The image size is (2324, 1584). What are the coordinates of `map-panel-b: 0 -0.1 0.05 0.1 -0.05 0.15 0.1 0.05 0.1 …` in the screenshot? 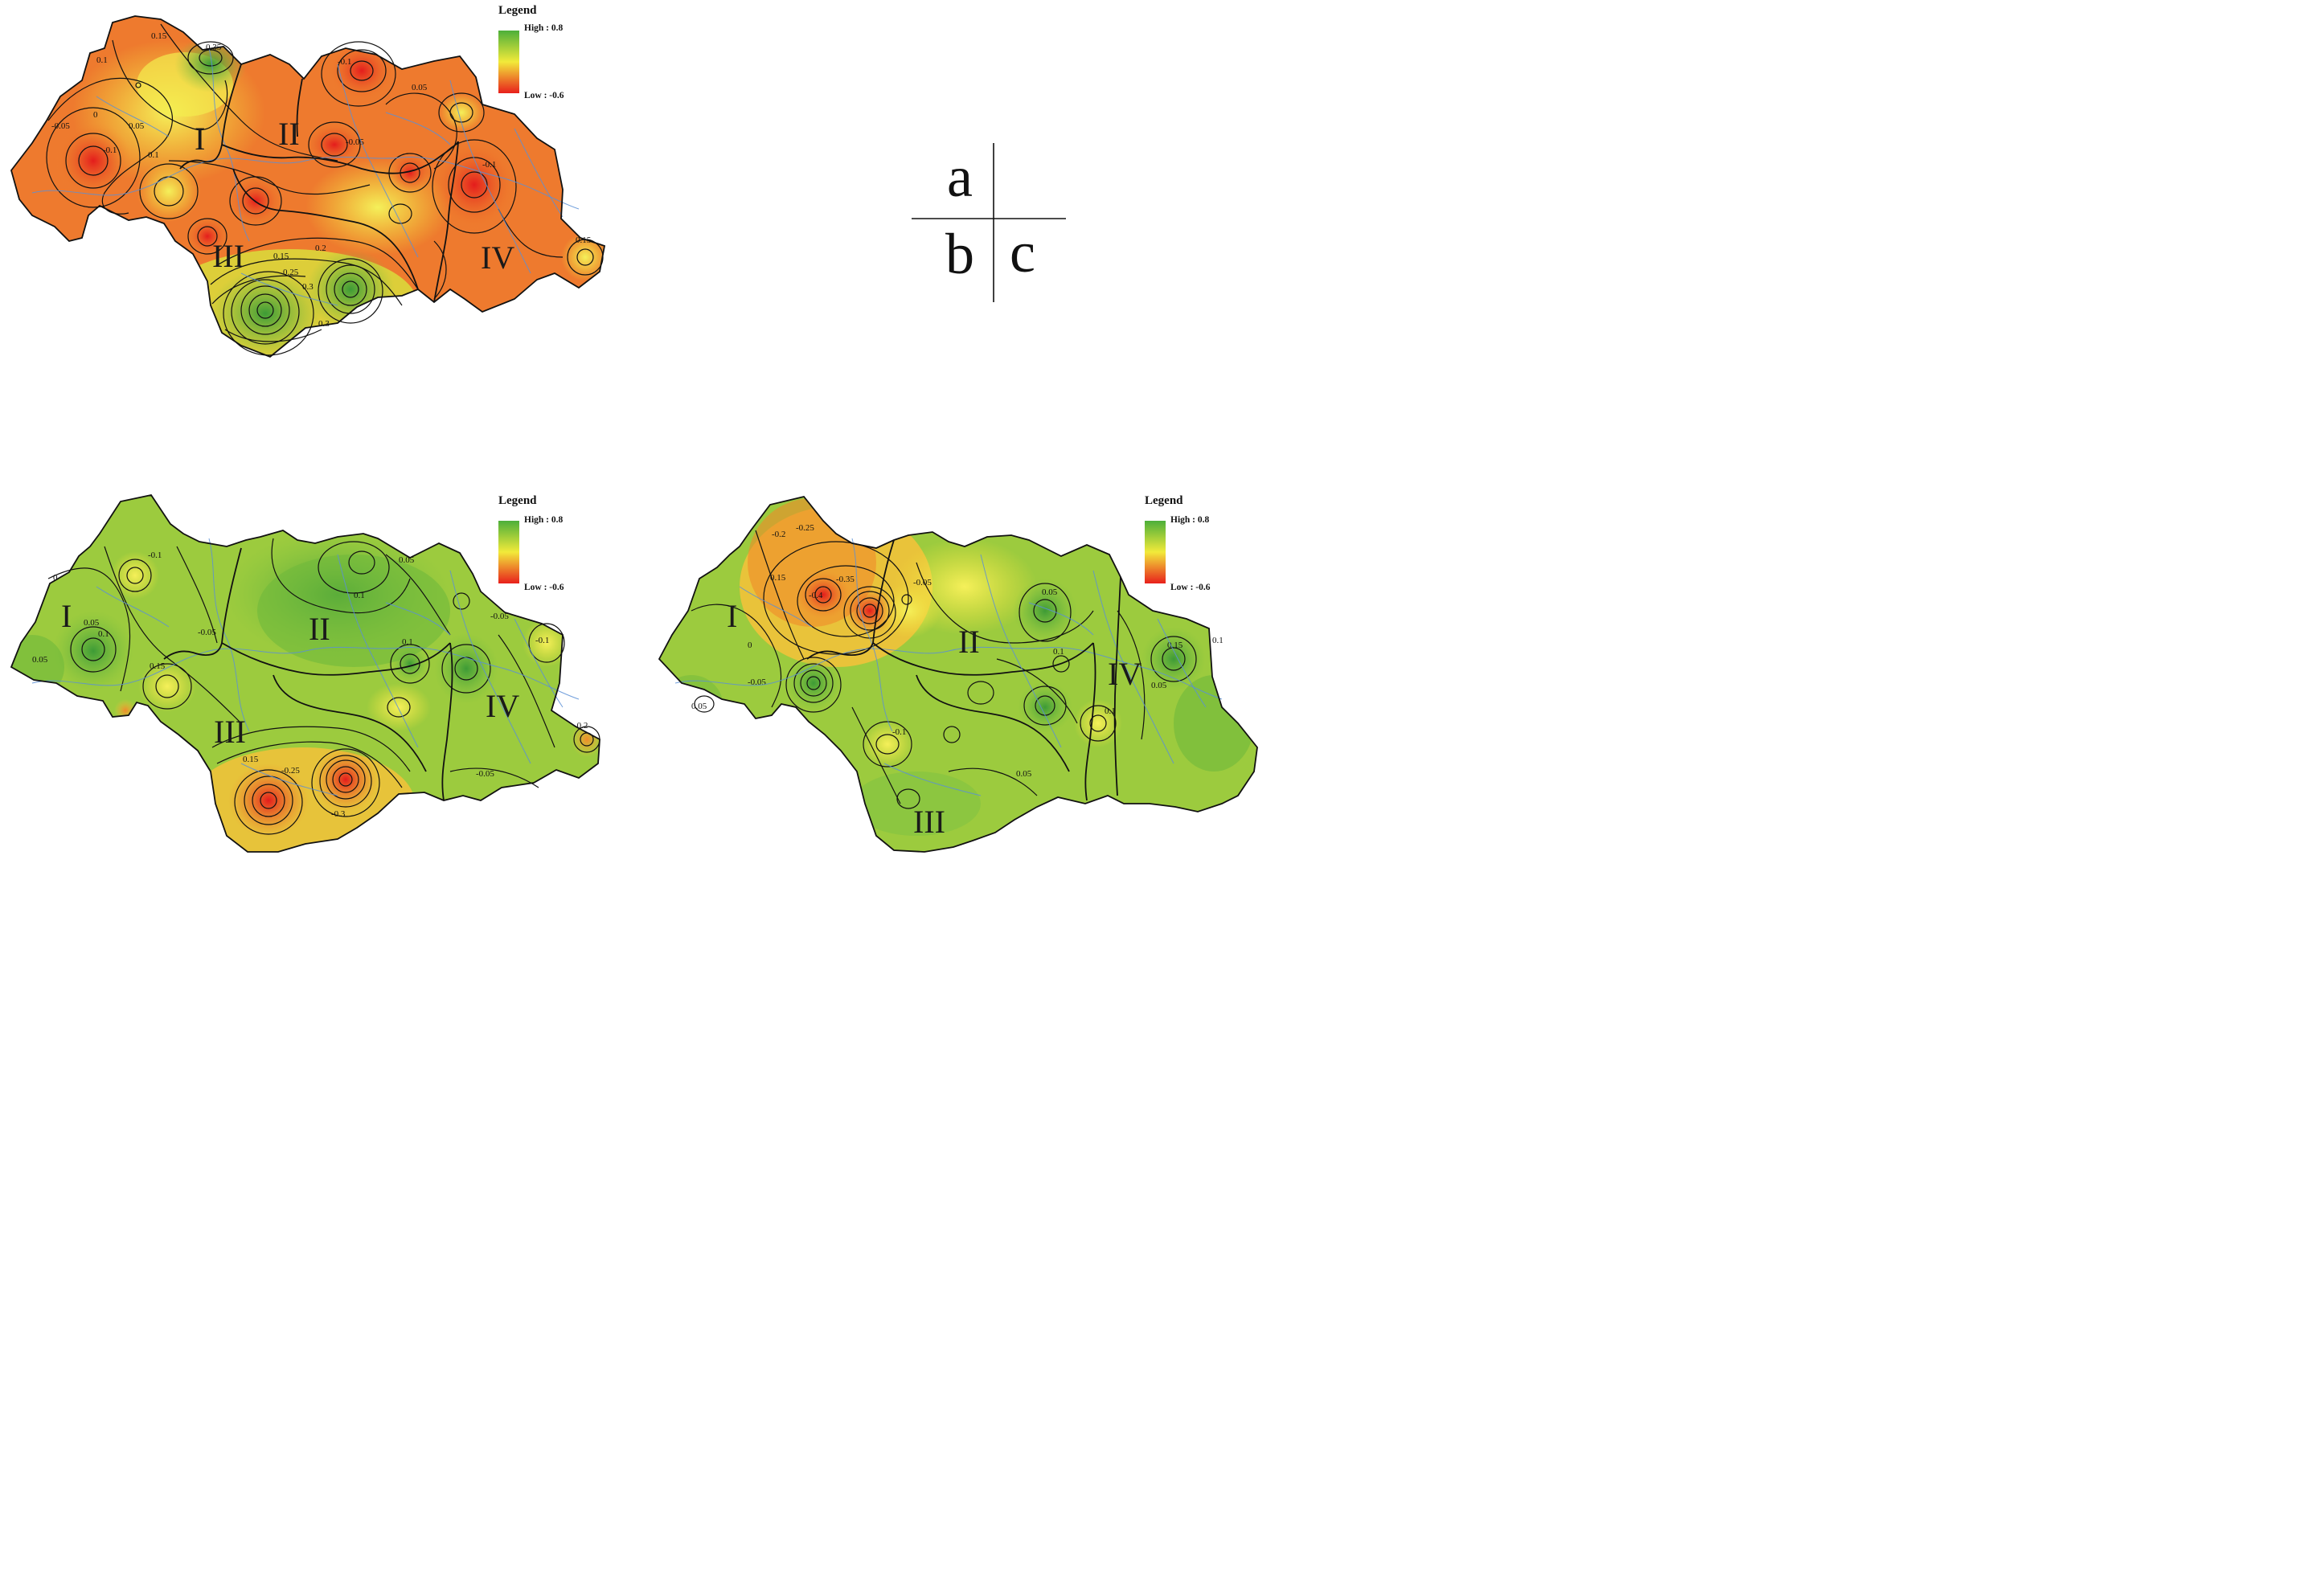 It's located at (305, 673).